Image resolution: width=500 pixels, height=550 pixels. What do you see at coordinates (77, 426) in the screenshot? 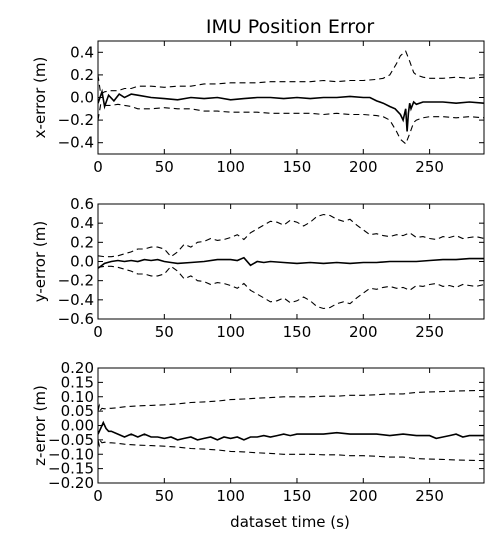
I see `y-tick-label: 0.00` at bounding box center [77, 426].